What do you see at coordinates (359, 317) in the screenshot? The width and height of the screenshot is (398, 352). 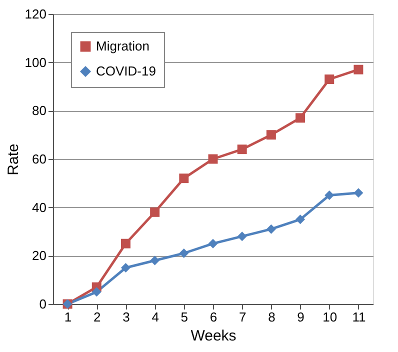 I see `x-tick-label: 11` at bounding box center [359, 317].